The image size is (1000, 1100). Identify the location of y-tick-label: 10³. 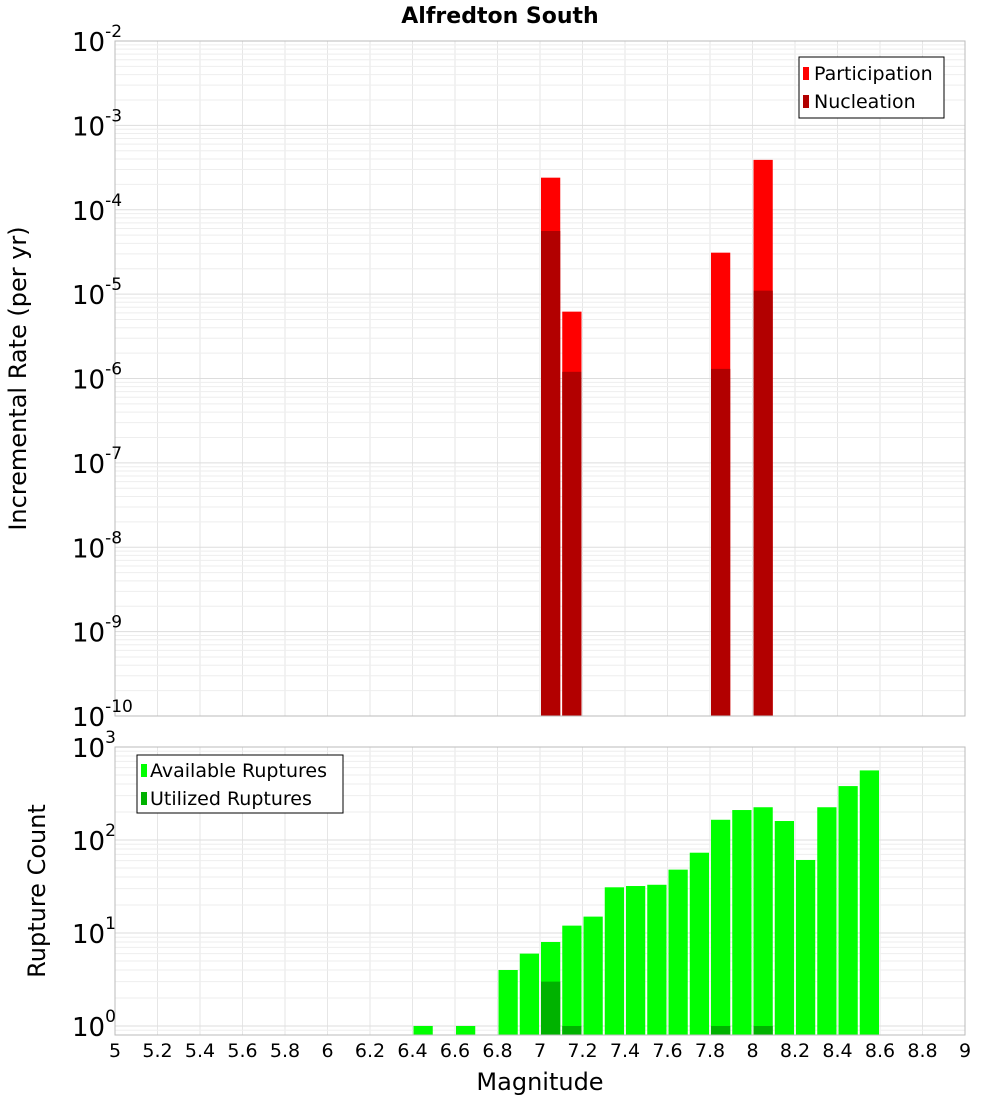
(94, 746).